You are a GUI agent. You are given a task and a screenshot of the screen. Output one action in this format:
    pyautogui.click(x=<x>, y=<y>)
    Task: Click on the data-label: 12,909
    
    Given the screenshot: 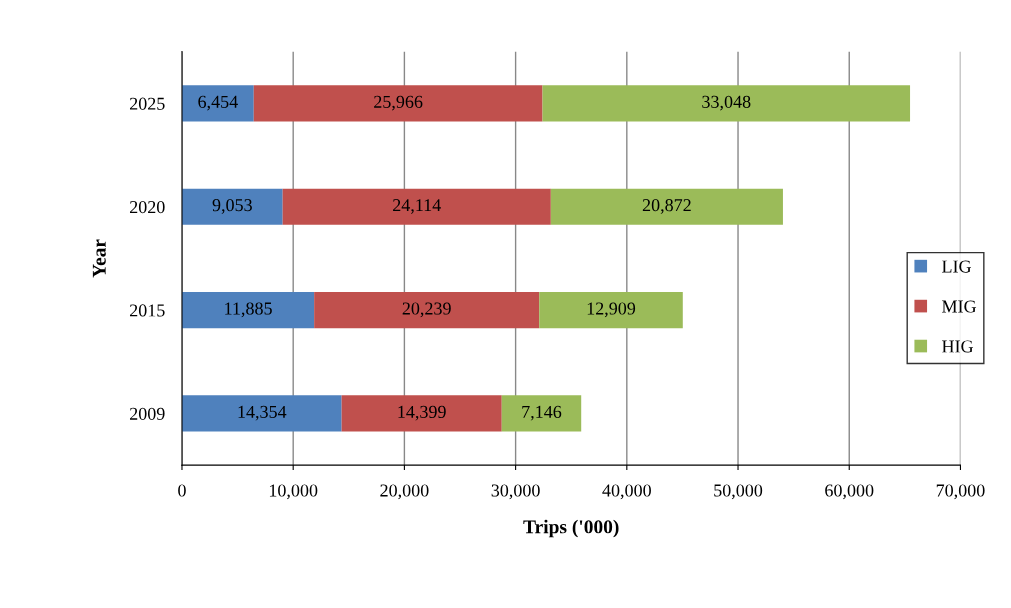 What is the action you would take?
    pyautogui.click(x=611, y=310)
    